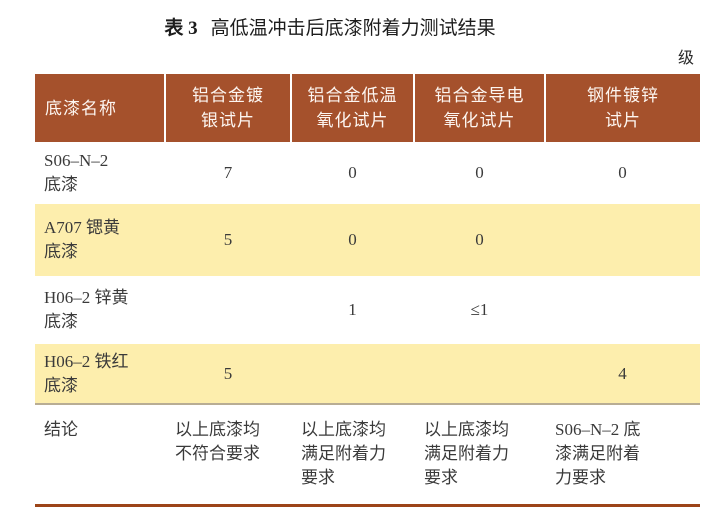 This screenshot has width=704, height=530. Describe the element at coordinates (479, 108) in the screenshot. I see `column-header-al-conductive-oxide: 铝合金导电 氧化试片` at that location.